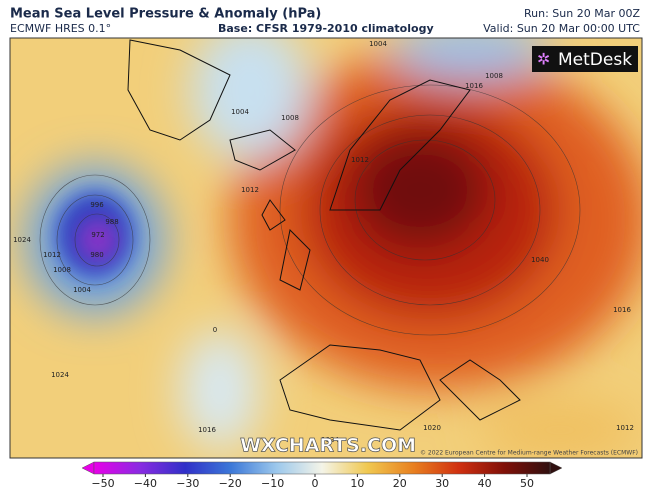 The image size is (652, 503). Describe the element at coordinates (215, 330) in the screenshot. I see `isobar-label: 0` at that location.